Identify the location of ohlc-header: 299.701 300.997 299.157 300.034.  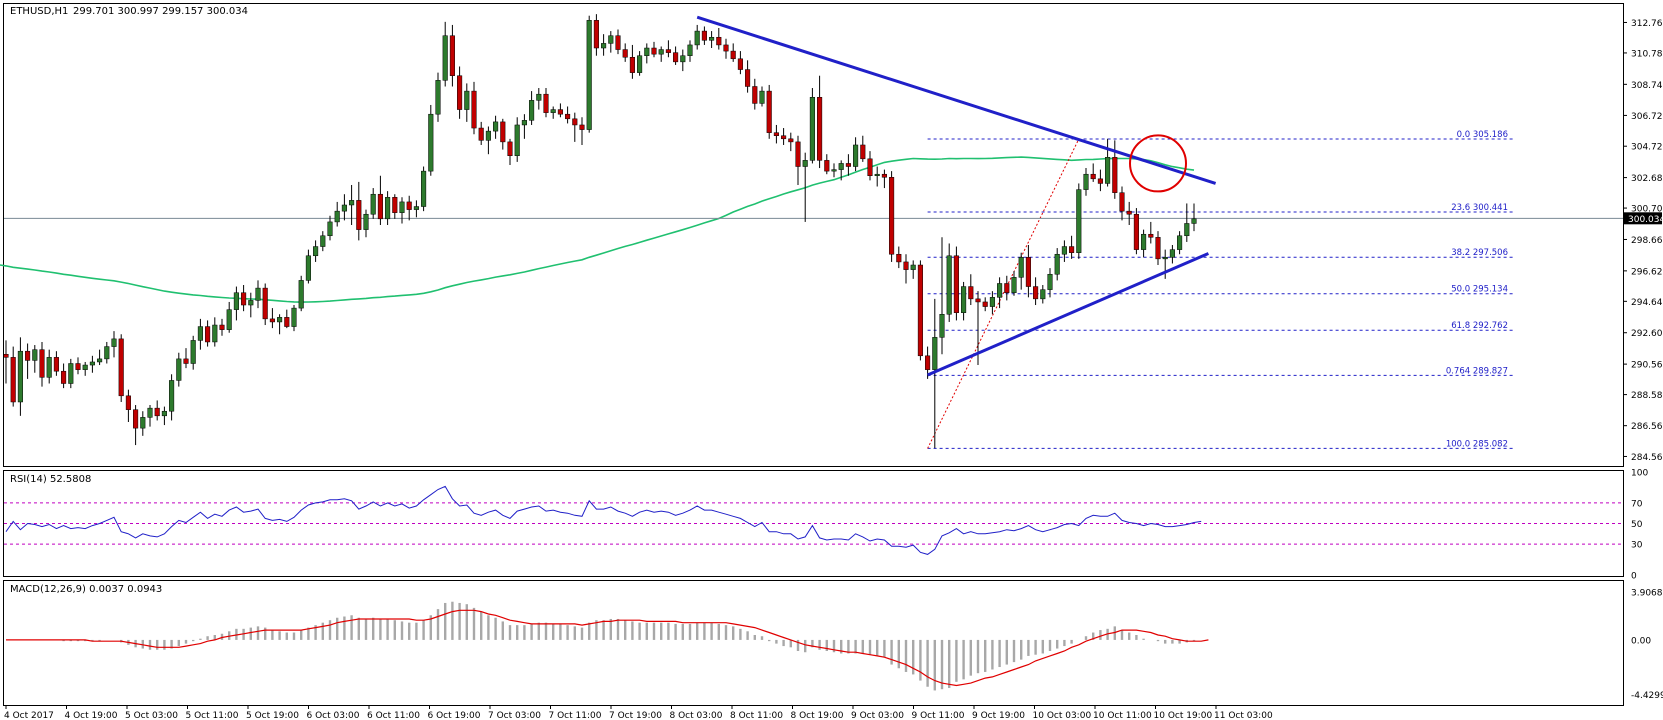
(160, 11).